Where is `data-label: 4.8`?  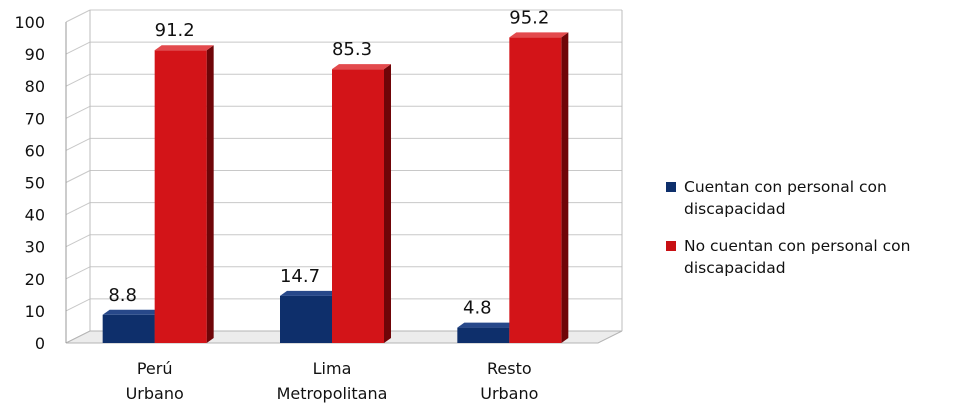
data-label: 4.8 is located at coordinates (477, 308).